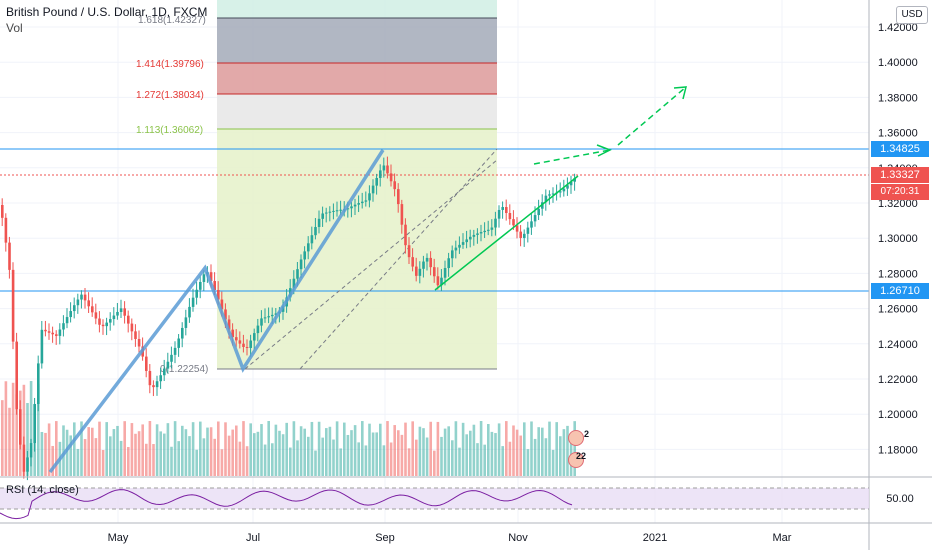 This screenshot has height=550, width=932. What do you see at coordinates (107, 12) in the screenshot?
I see `symbol-title: British Pound / U.S. Dollar, 1D, FXCM` at bounding box center [107, 12].